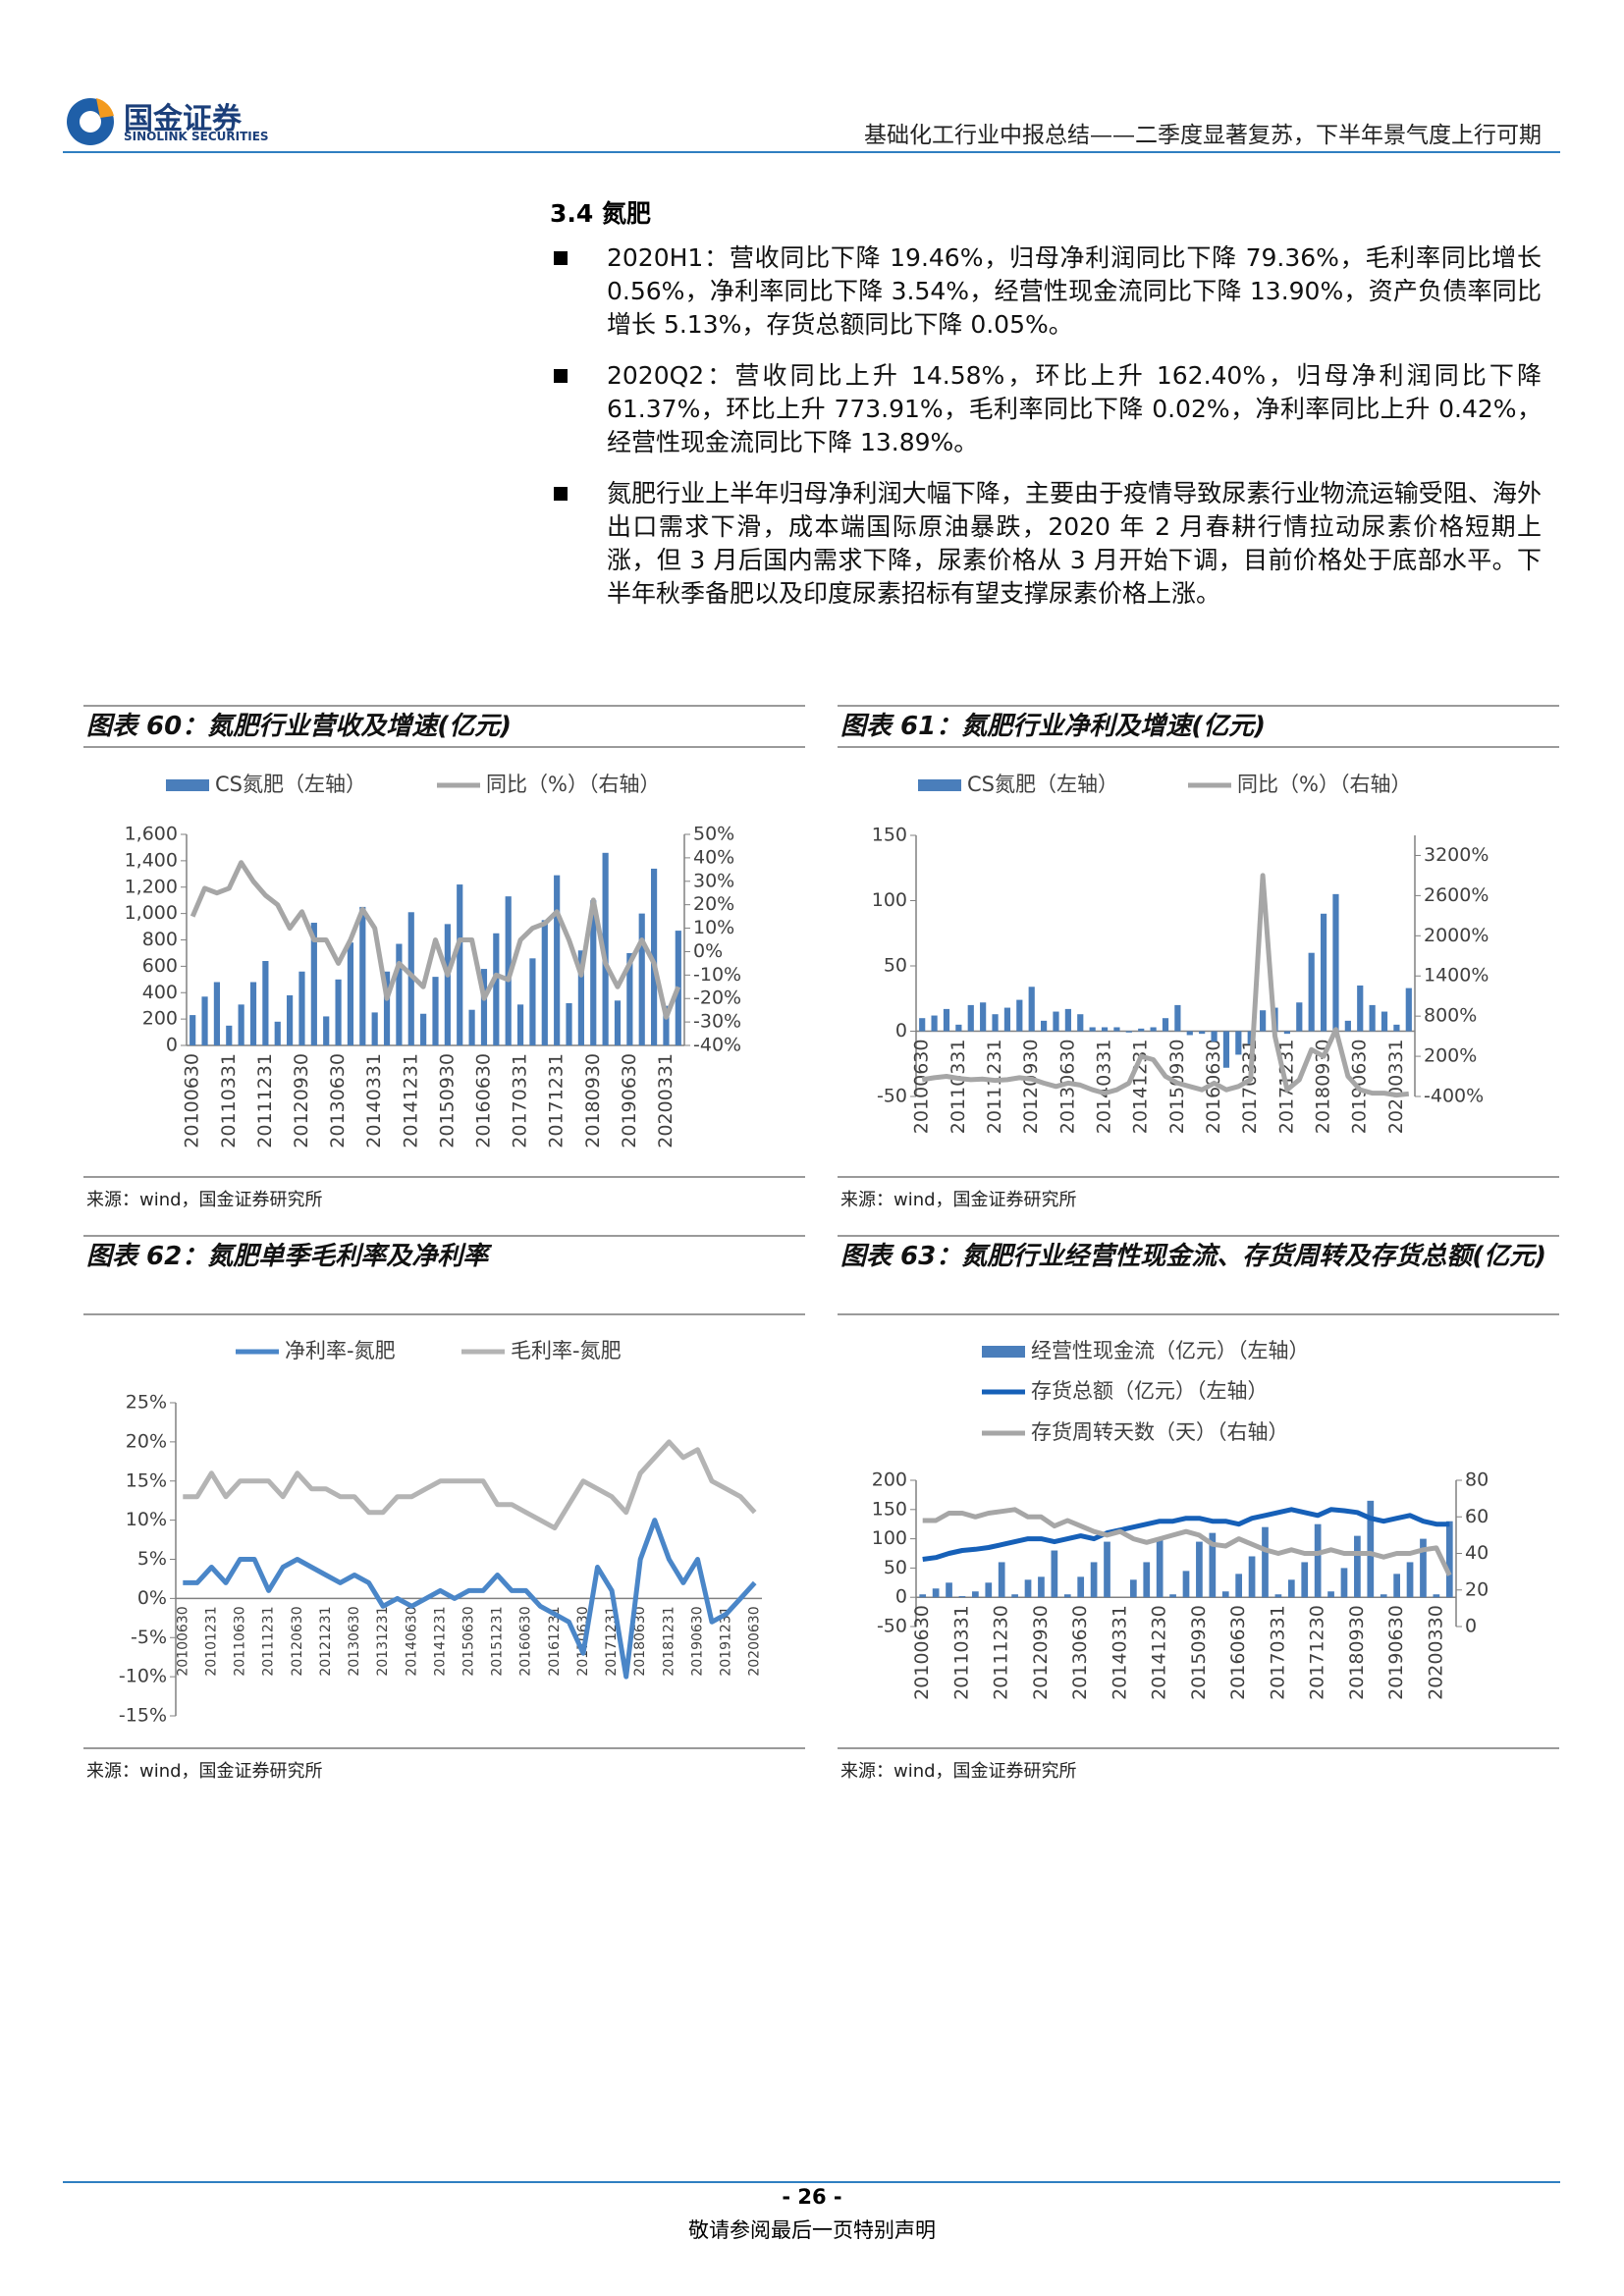 The image size is (1624, 2296). I want to click on y-tick-label: 100, so click(889, 900).